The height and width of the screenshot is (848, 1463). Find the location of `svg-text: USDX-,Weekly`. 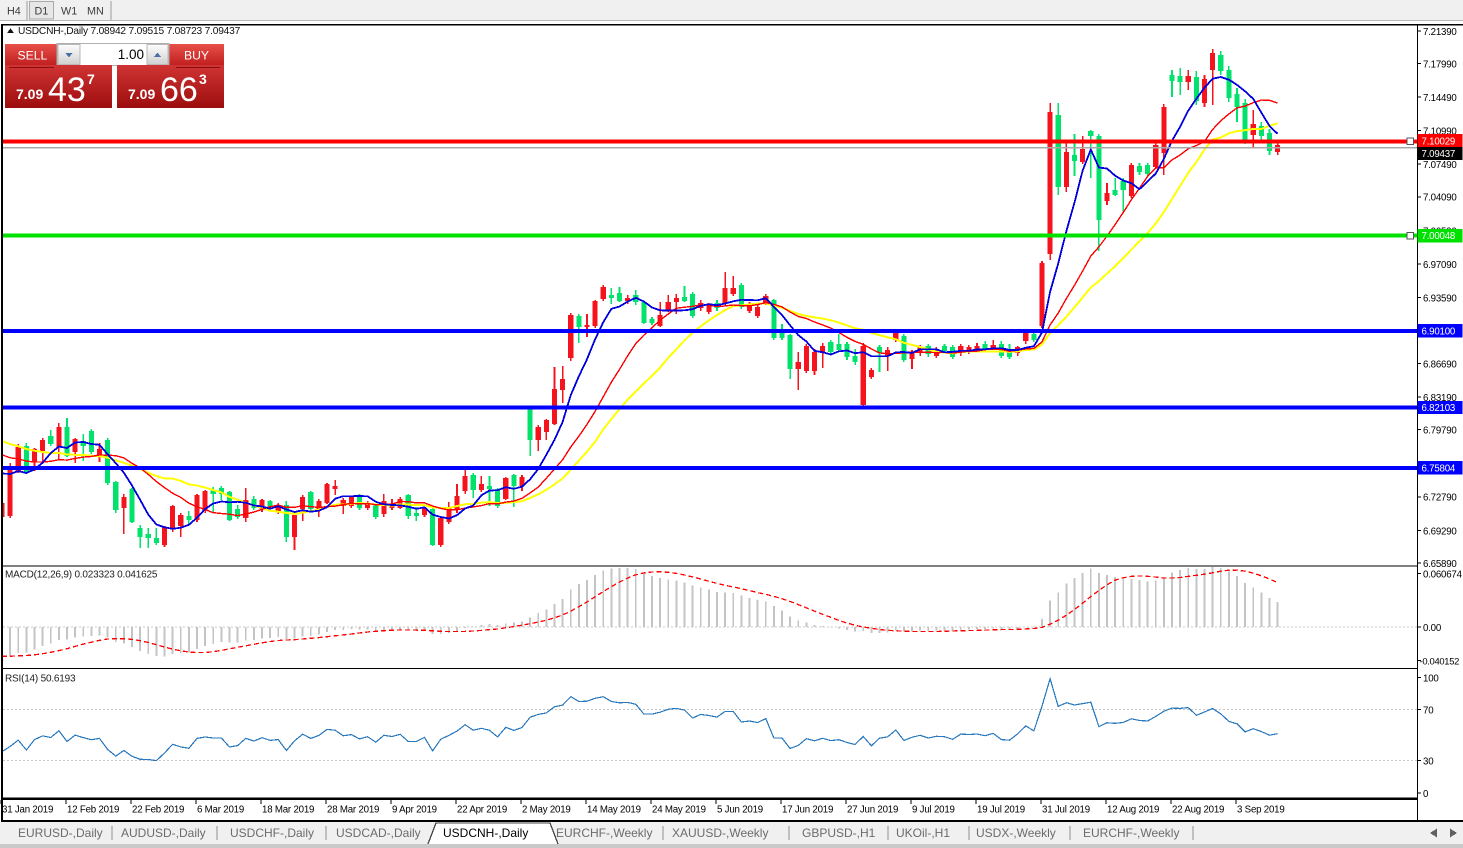

svg-text: USDX-,Weekly is located at coordinates (1016, 833).